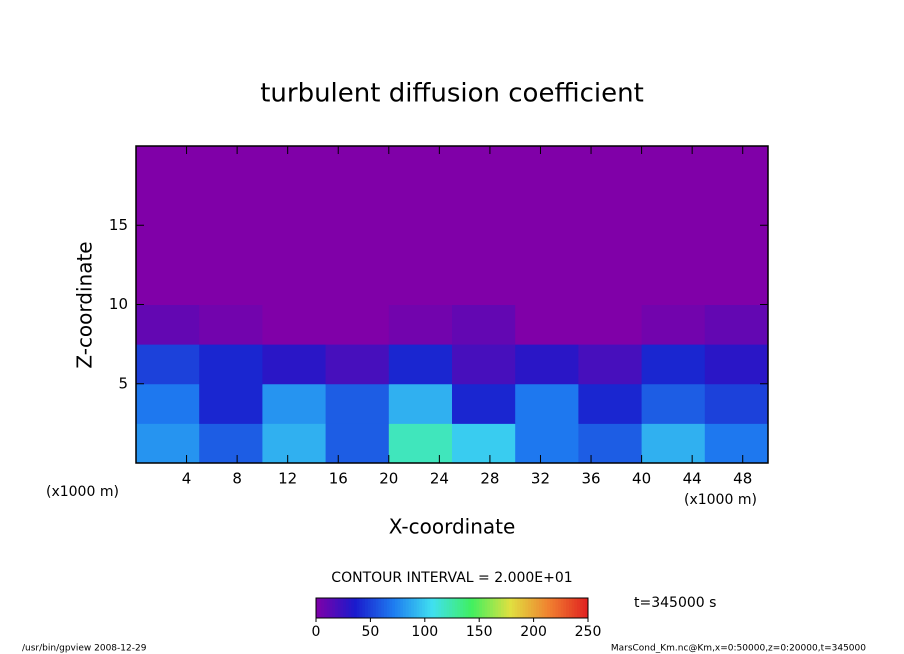  I want to click on y-axis-label: Z-coordinate, so click(85, 304).